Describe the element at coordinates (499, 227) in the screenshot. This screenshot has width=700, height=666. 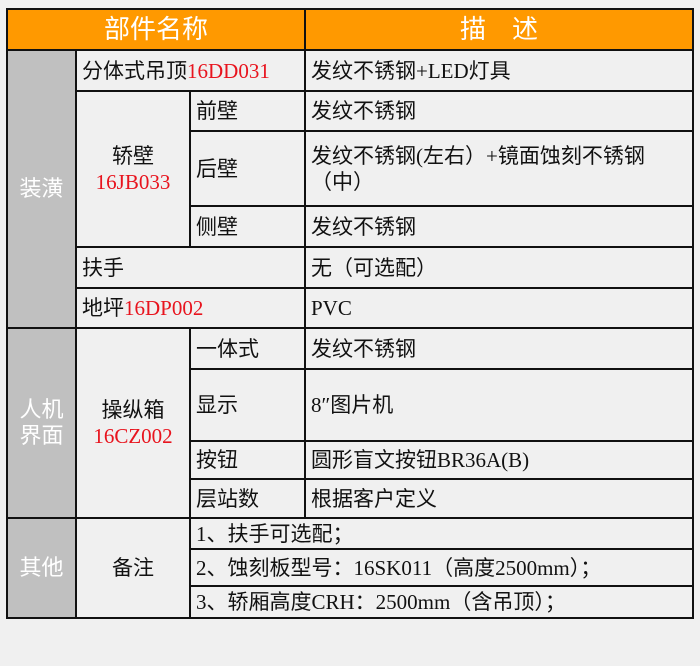
I see `desc-side-wall: 发纹不锈钢` at that location.